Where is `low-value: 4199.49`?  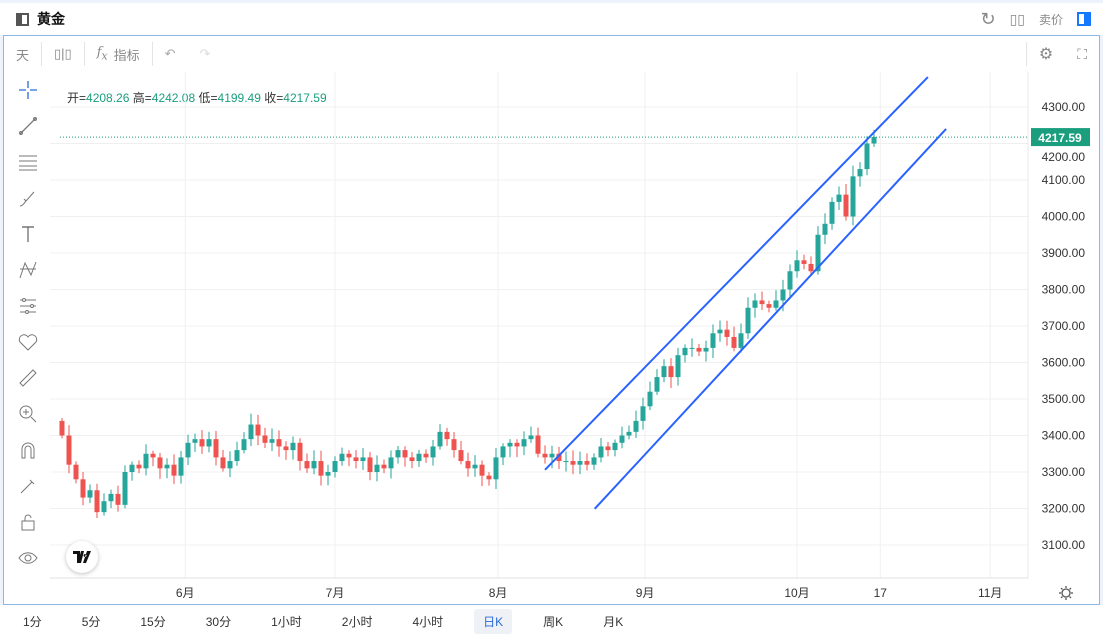 low-value: 4199.49 is located at coordinates (239, 98).